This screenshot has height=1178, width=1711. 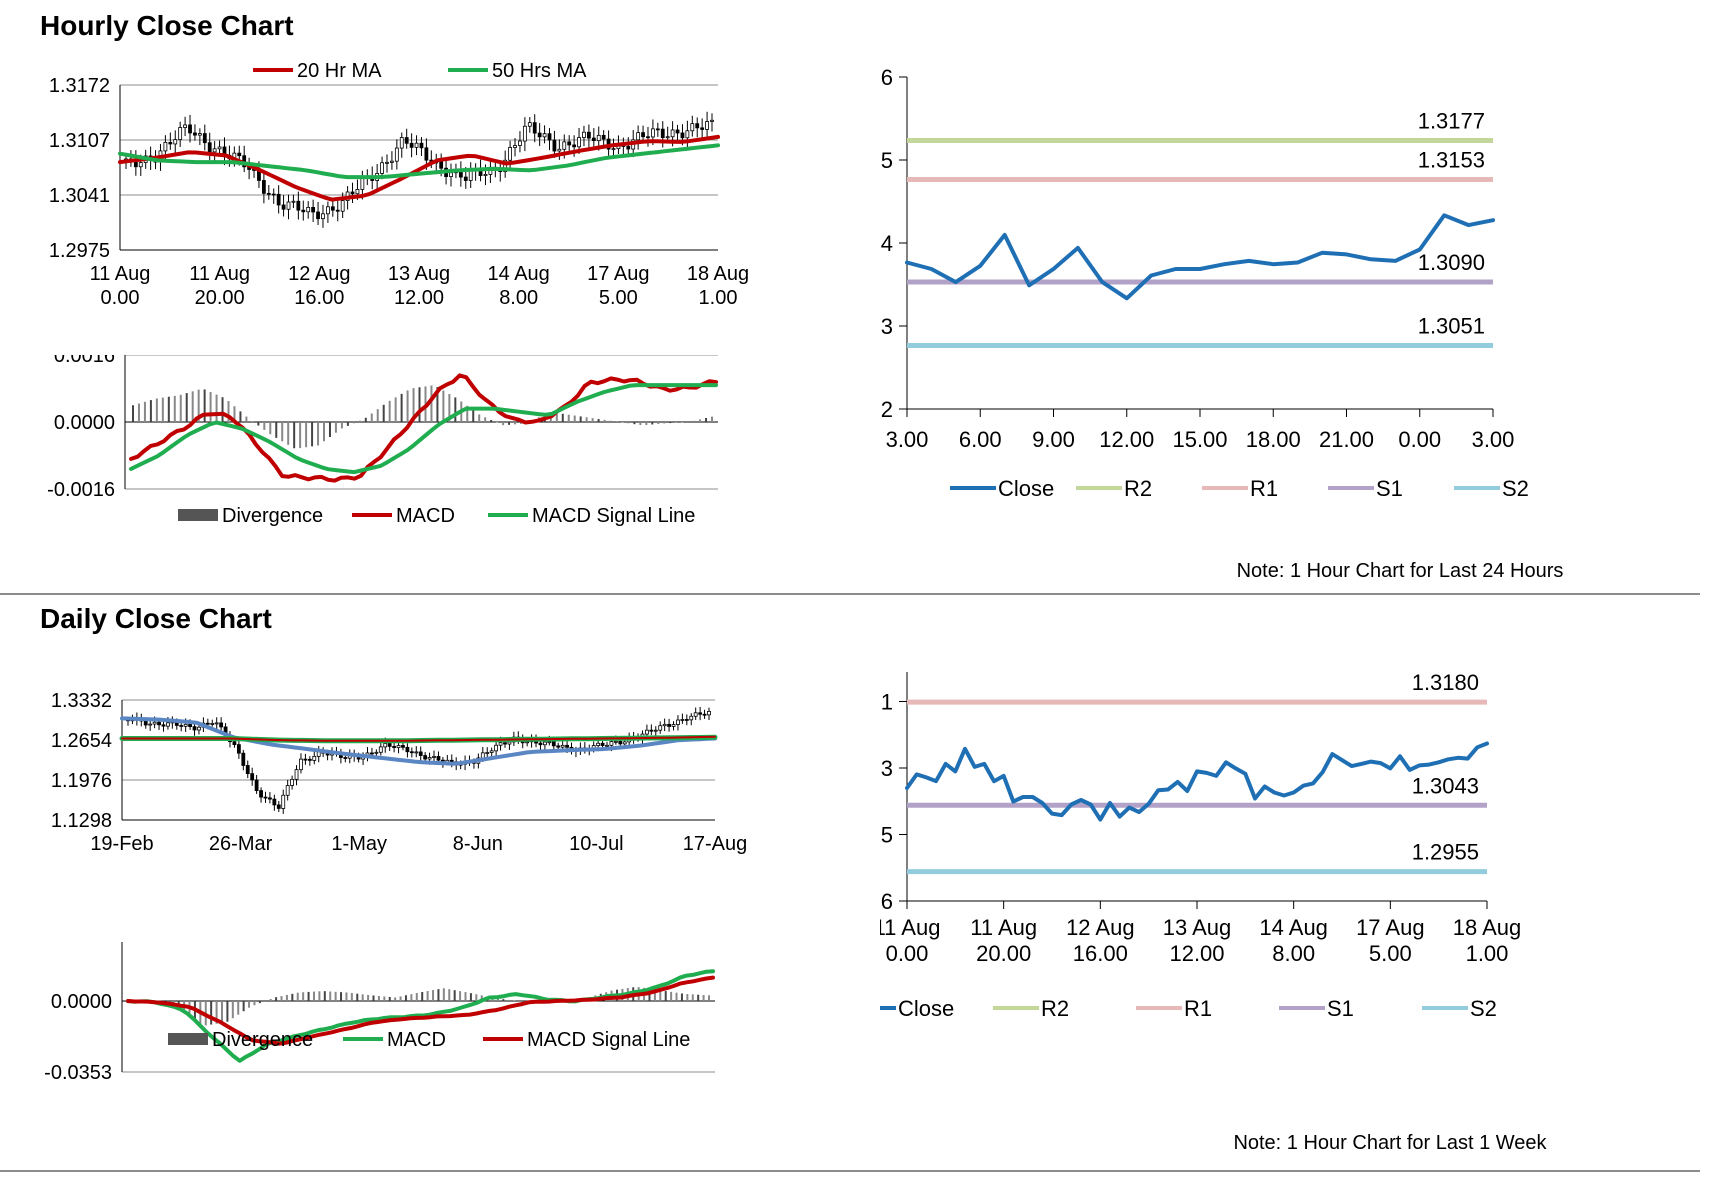 I want to click on daily-price-ma50-line, so click(x=418, y=738).